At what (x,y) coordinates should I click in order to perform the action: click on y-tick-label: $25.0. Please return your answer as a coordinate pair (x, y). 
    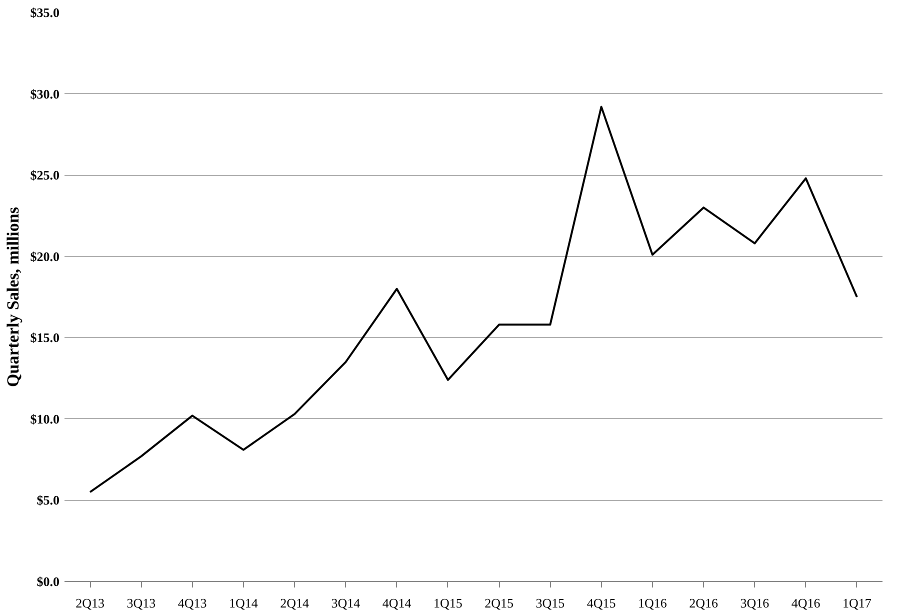
    Looking at the image, I should click on (45, 175).